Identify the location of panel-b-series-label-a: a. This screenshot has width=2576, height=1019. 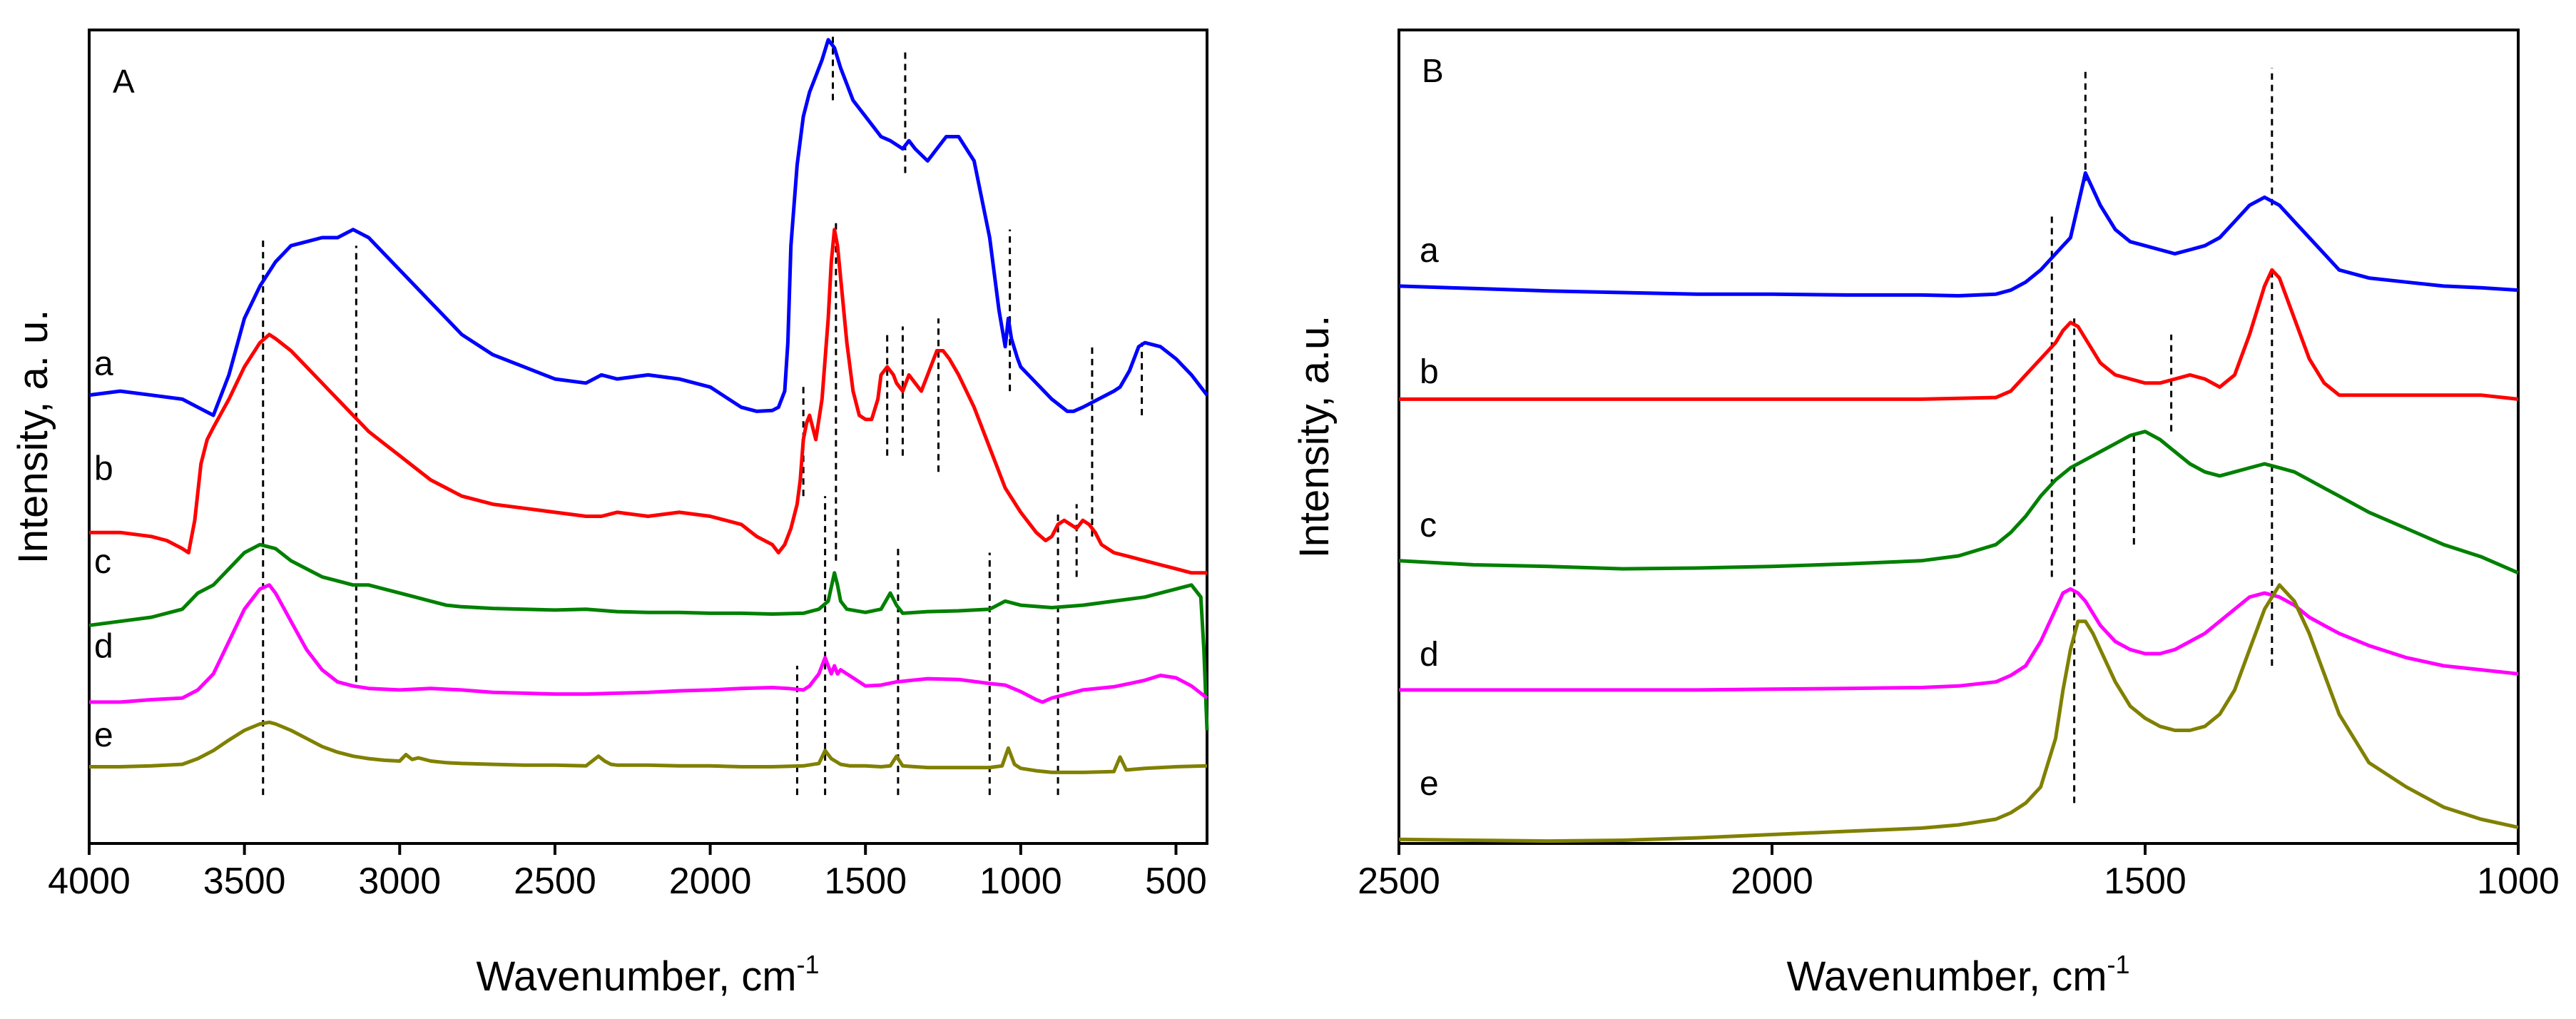
(1429, 251).